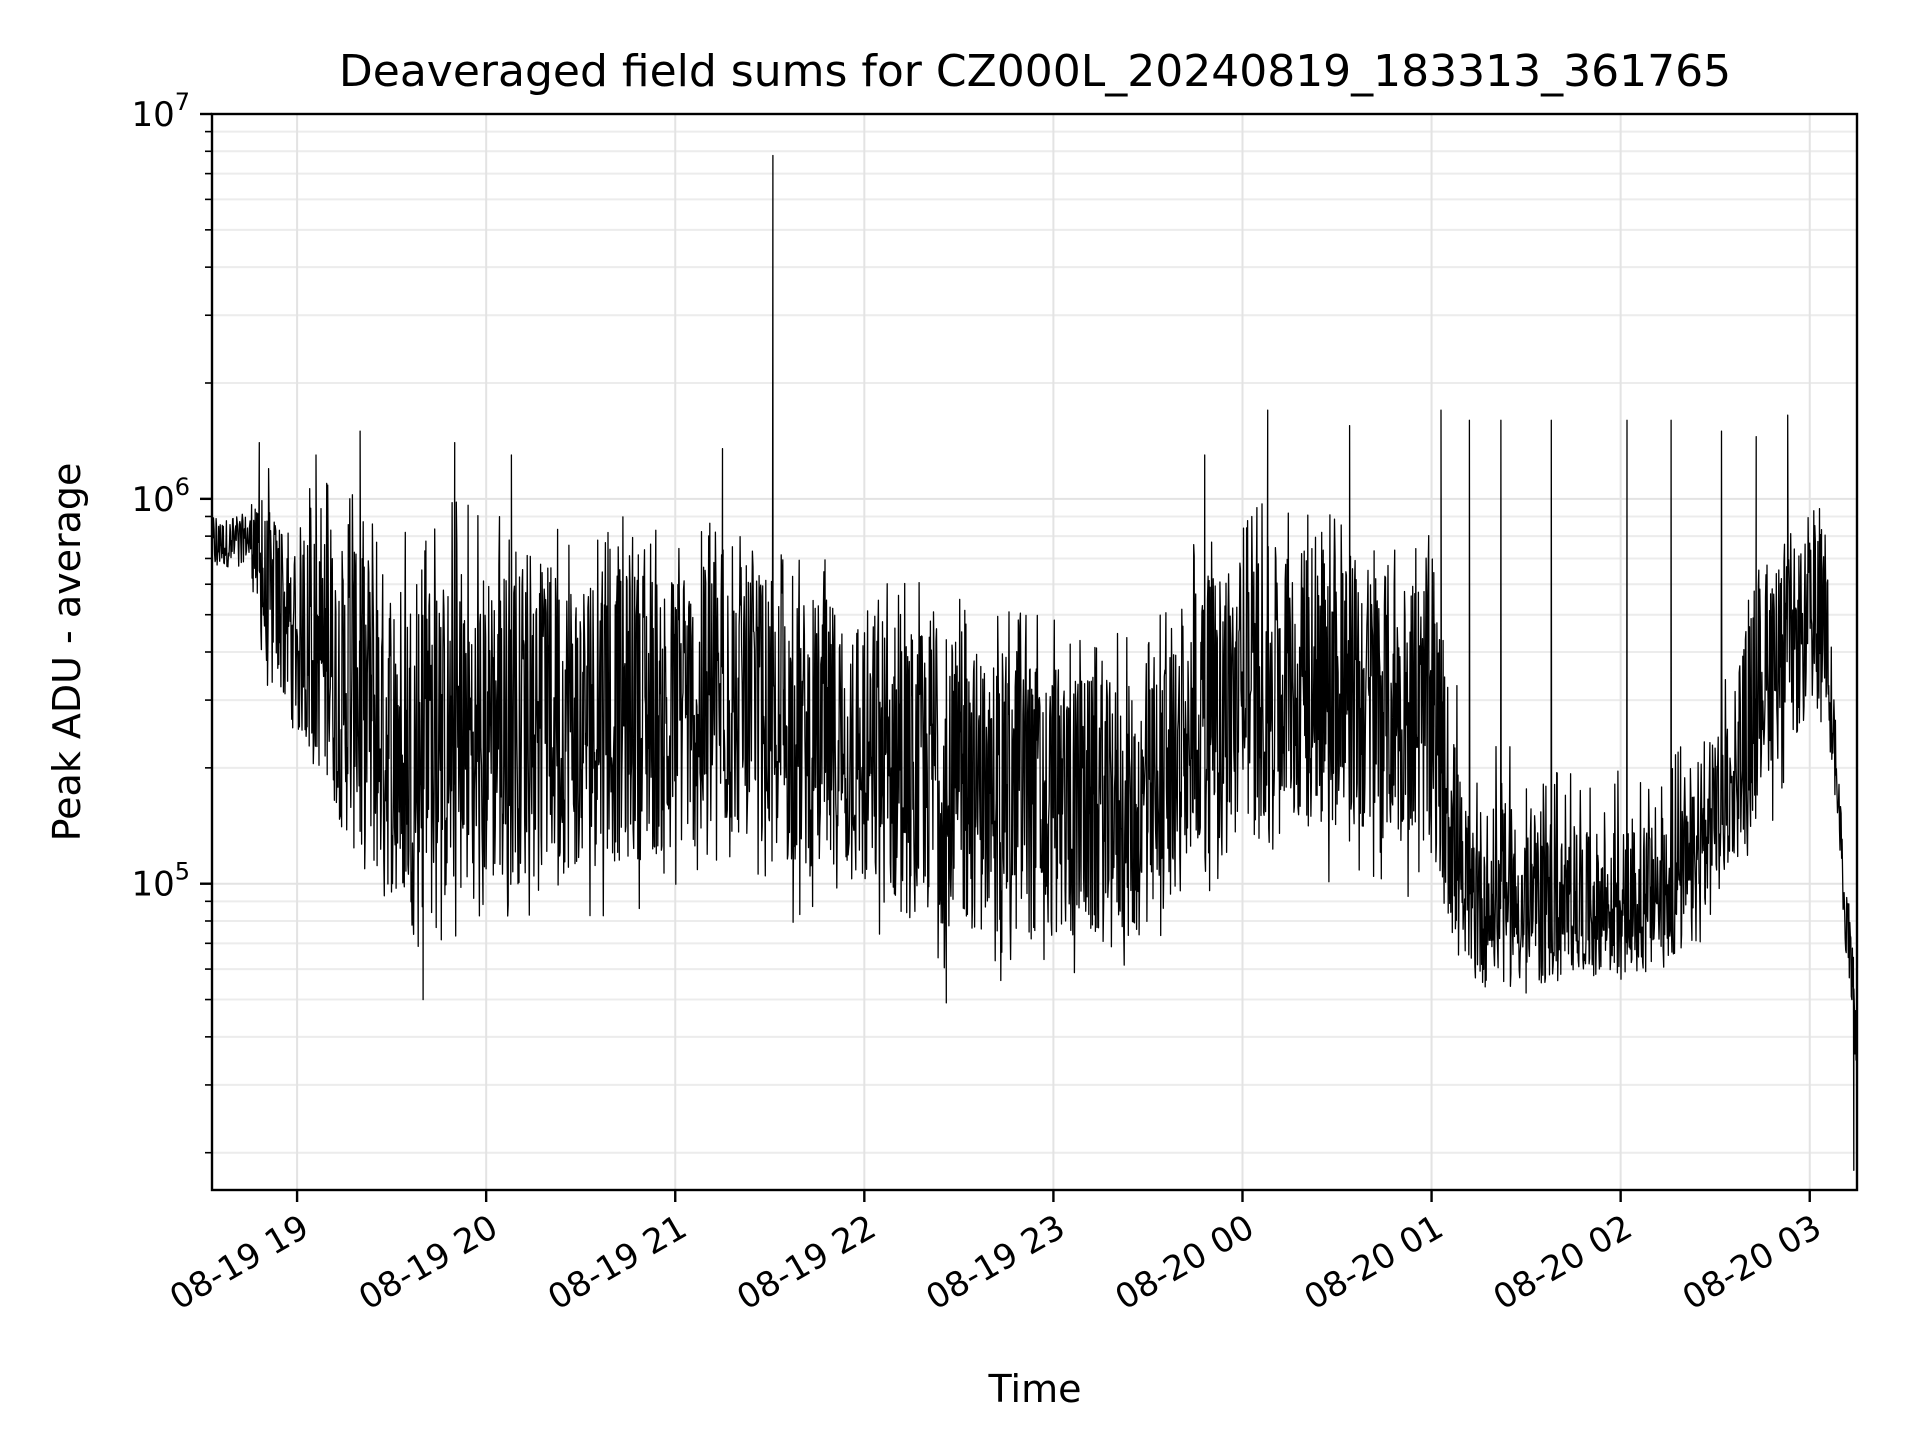  What do you see at coordinates (160, 111) in the screenshot?
I see `y-tick-label: 10⁷` at bounding box center [160, 111].